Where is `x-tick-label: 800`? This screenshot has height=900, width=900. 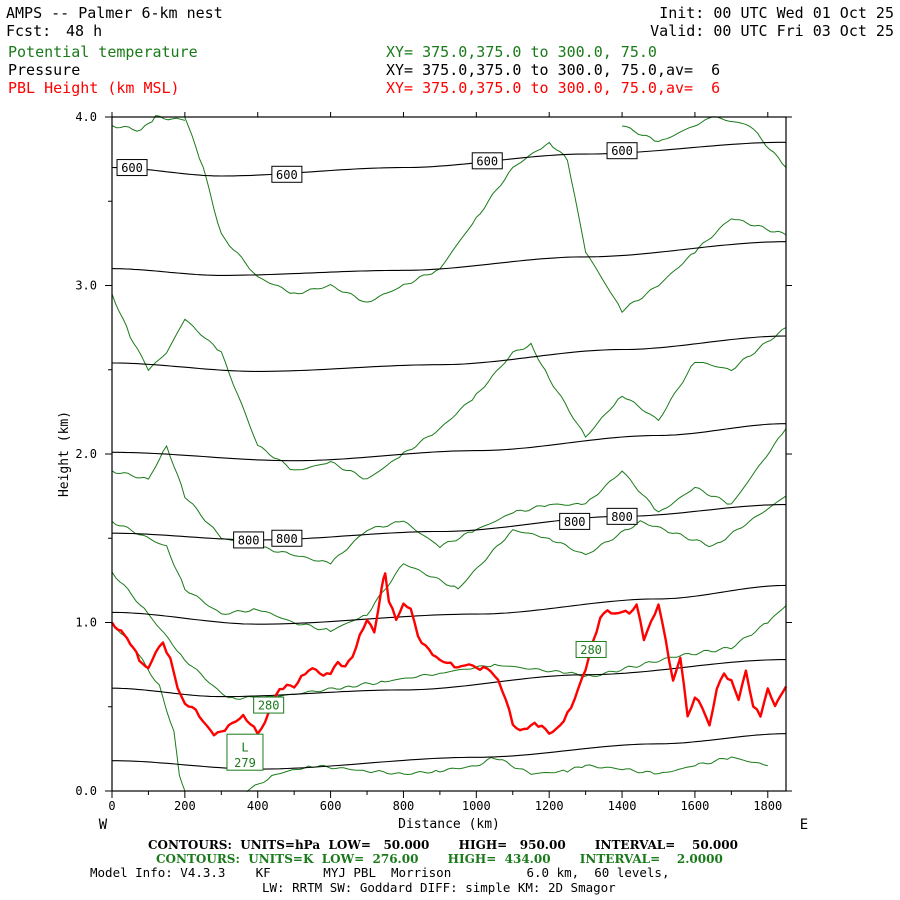 x-tick-label: 800 is located at coordinates (404, 806).